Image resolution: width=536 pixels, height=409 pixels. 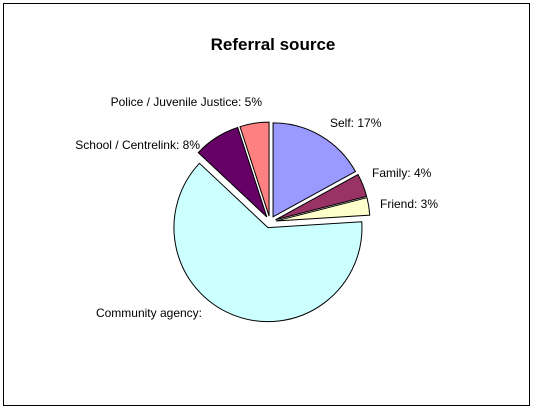 What do you see at coordinates (149, 313) in the screenshot?
I see `pie-label-community-agency: Community agency:` at bounding box center [149, 313].